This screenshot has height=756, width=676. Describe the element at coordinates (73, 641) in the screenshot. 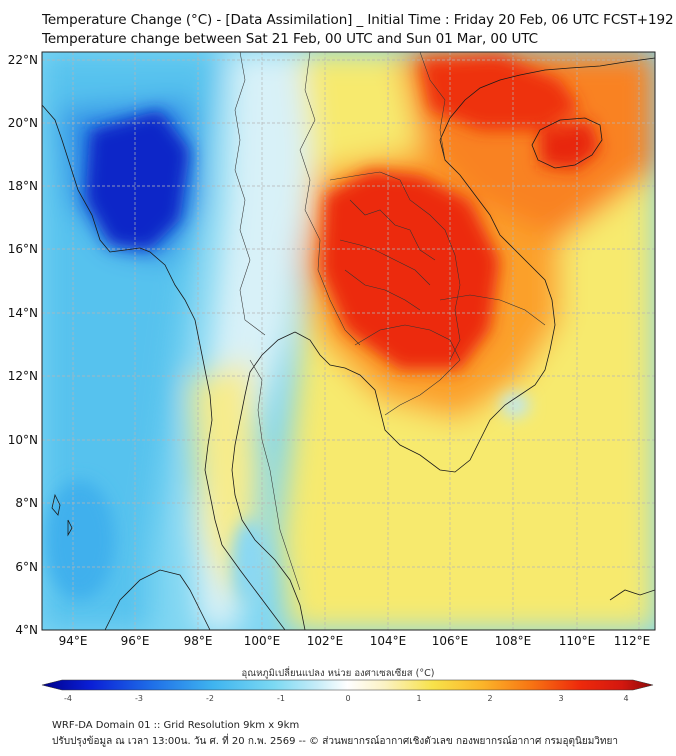

I see `lon-label-94e: 94°E` at that location.